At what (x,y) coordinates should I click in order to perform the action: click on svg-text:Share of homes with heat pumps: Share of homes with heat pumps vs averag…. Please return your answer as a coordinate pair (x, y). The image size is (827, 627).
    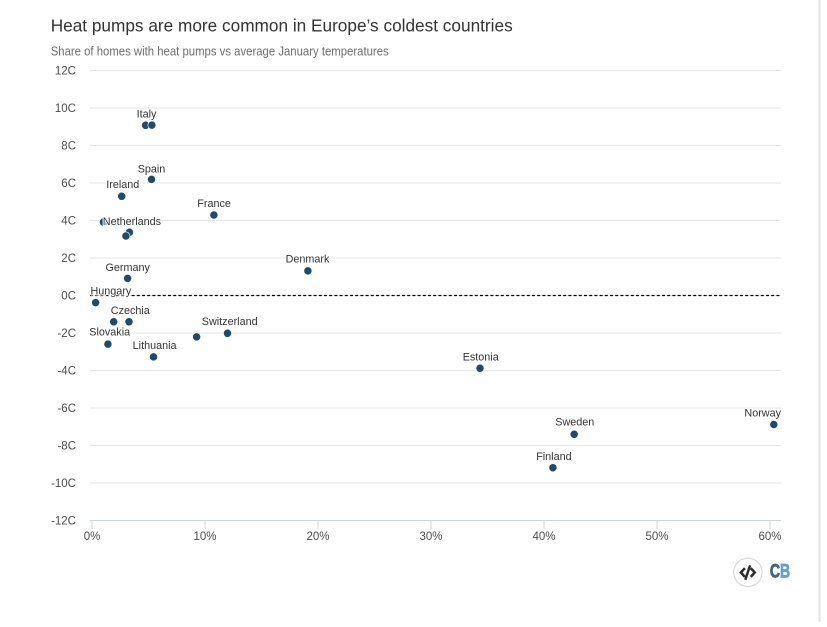
    Looking at the image, I should click on (220, 51).